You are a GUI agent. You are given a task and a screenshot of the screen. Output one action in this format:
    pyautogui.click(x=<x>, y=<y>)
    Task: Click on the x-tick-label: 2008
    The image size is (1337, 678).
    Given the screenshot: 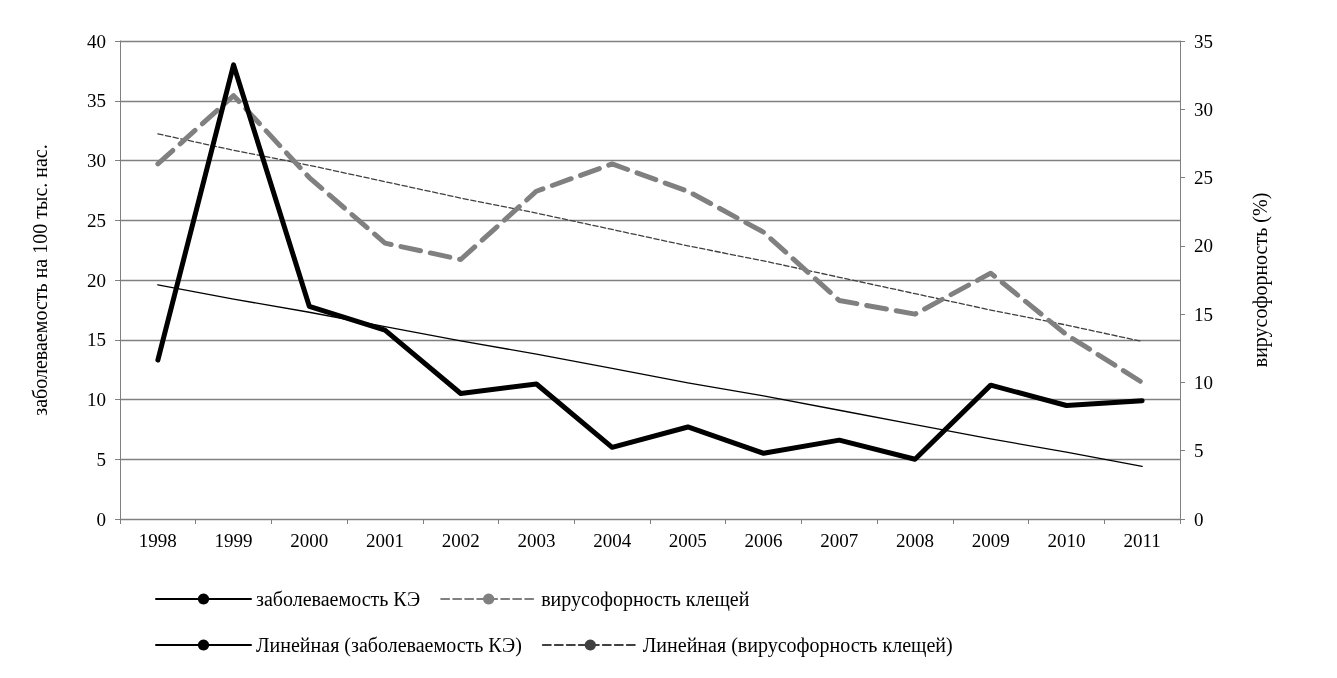 What is the action you would take?
    pyautogui.click(x=915, y=540)
    